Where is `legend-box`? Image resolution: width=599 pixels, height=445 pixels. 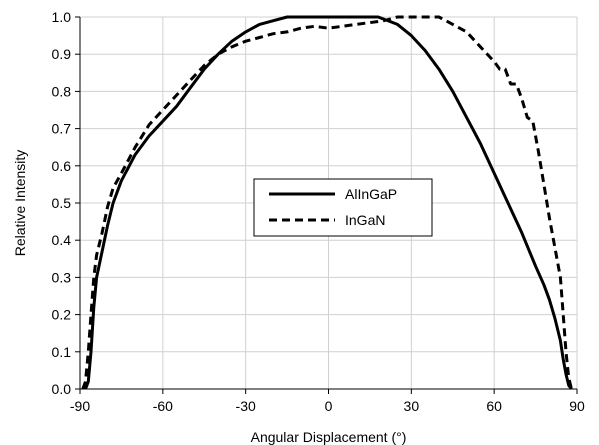 legend-box is located at coordinates (343, 207).